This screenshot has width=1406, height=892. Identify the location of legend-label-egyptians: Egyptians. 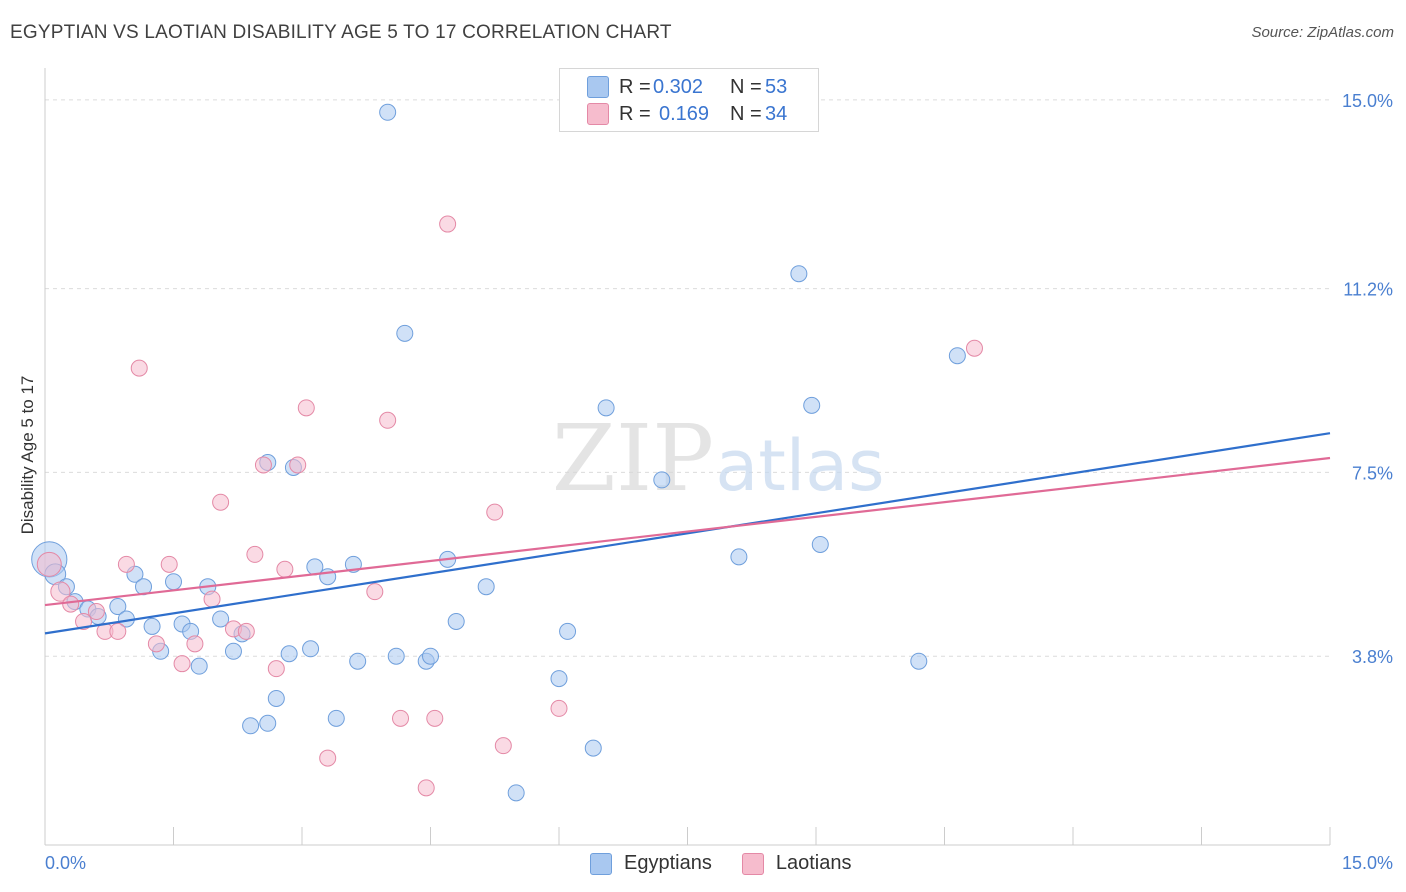
(668, 863).